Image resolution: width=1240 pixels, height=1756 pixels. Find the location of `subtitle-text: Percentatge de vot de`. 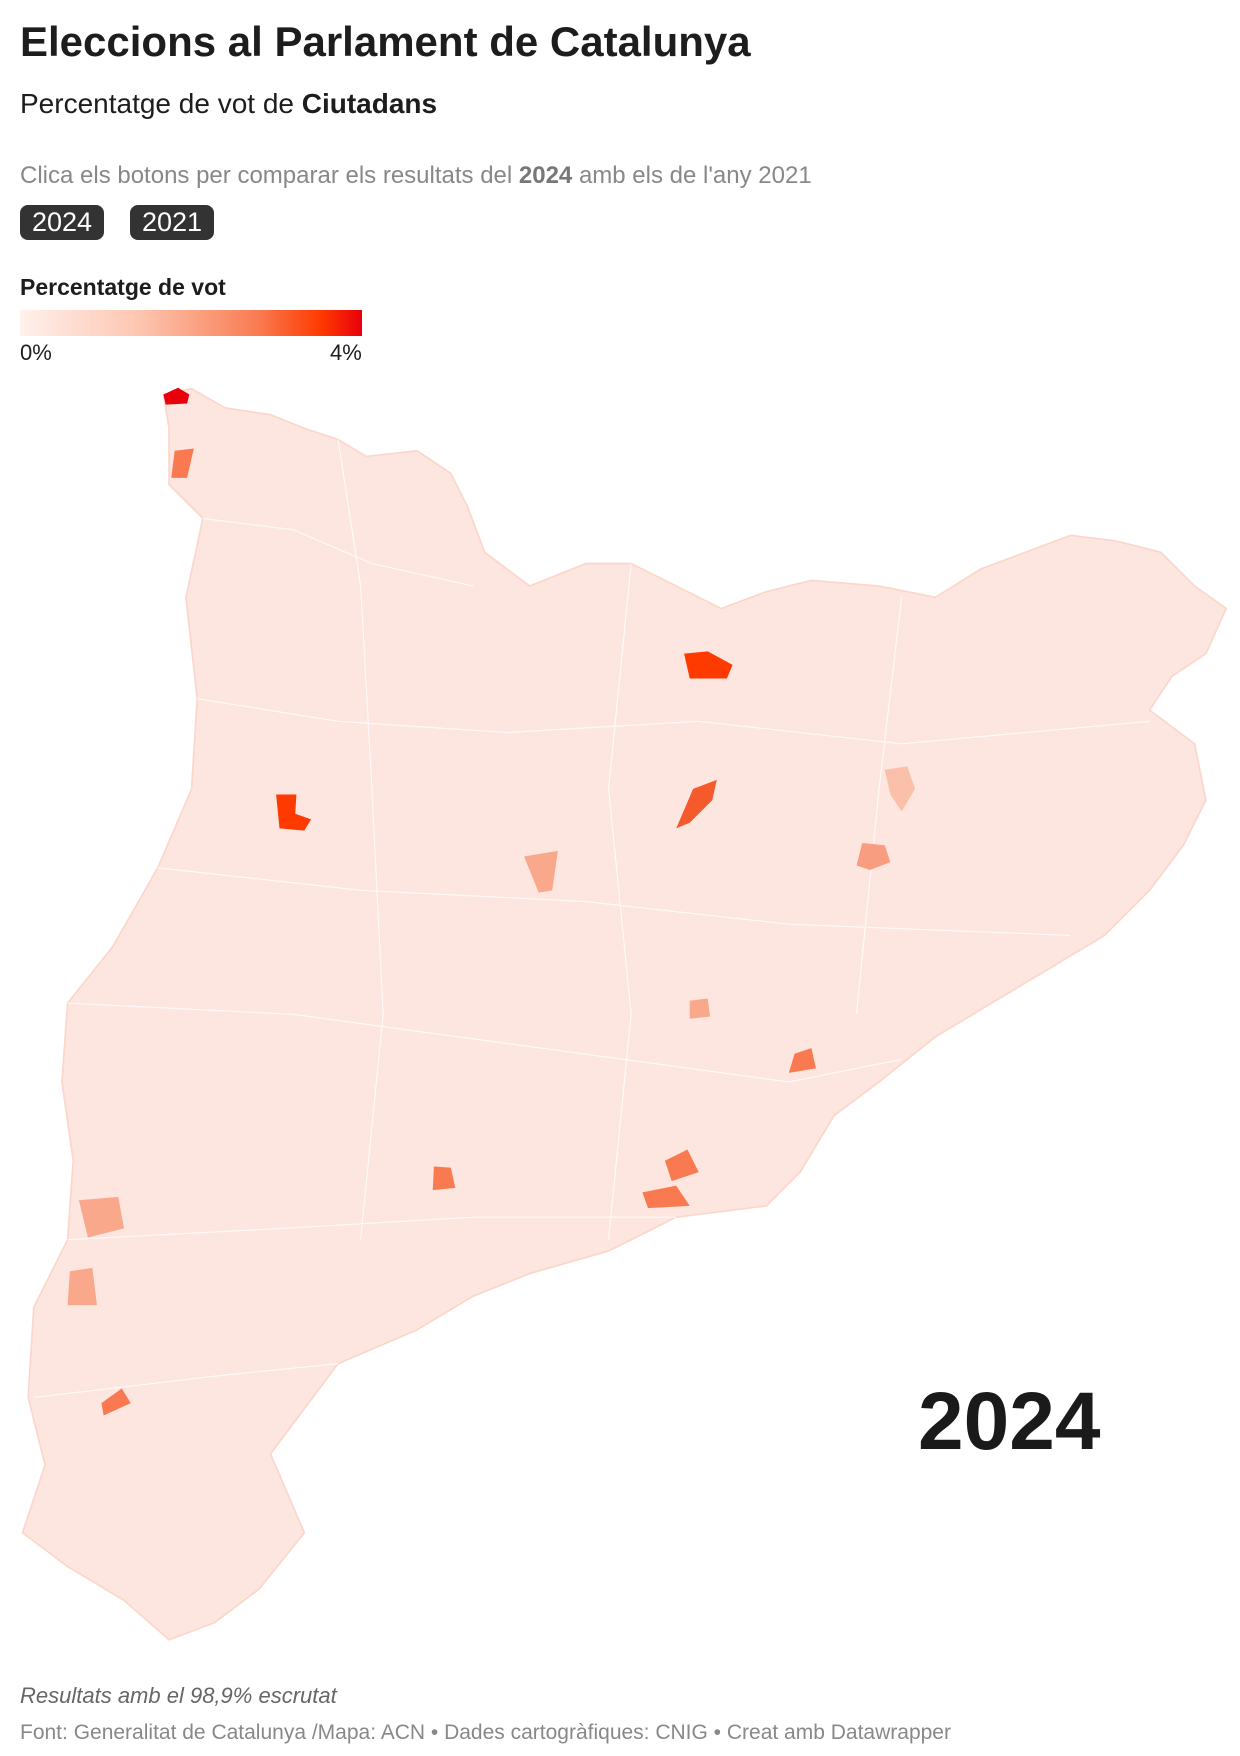

subtitle-text: Percentatge de vot de is located at coordinates (161, 103).